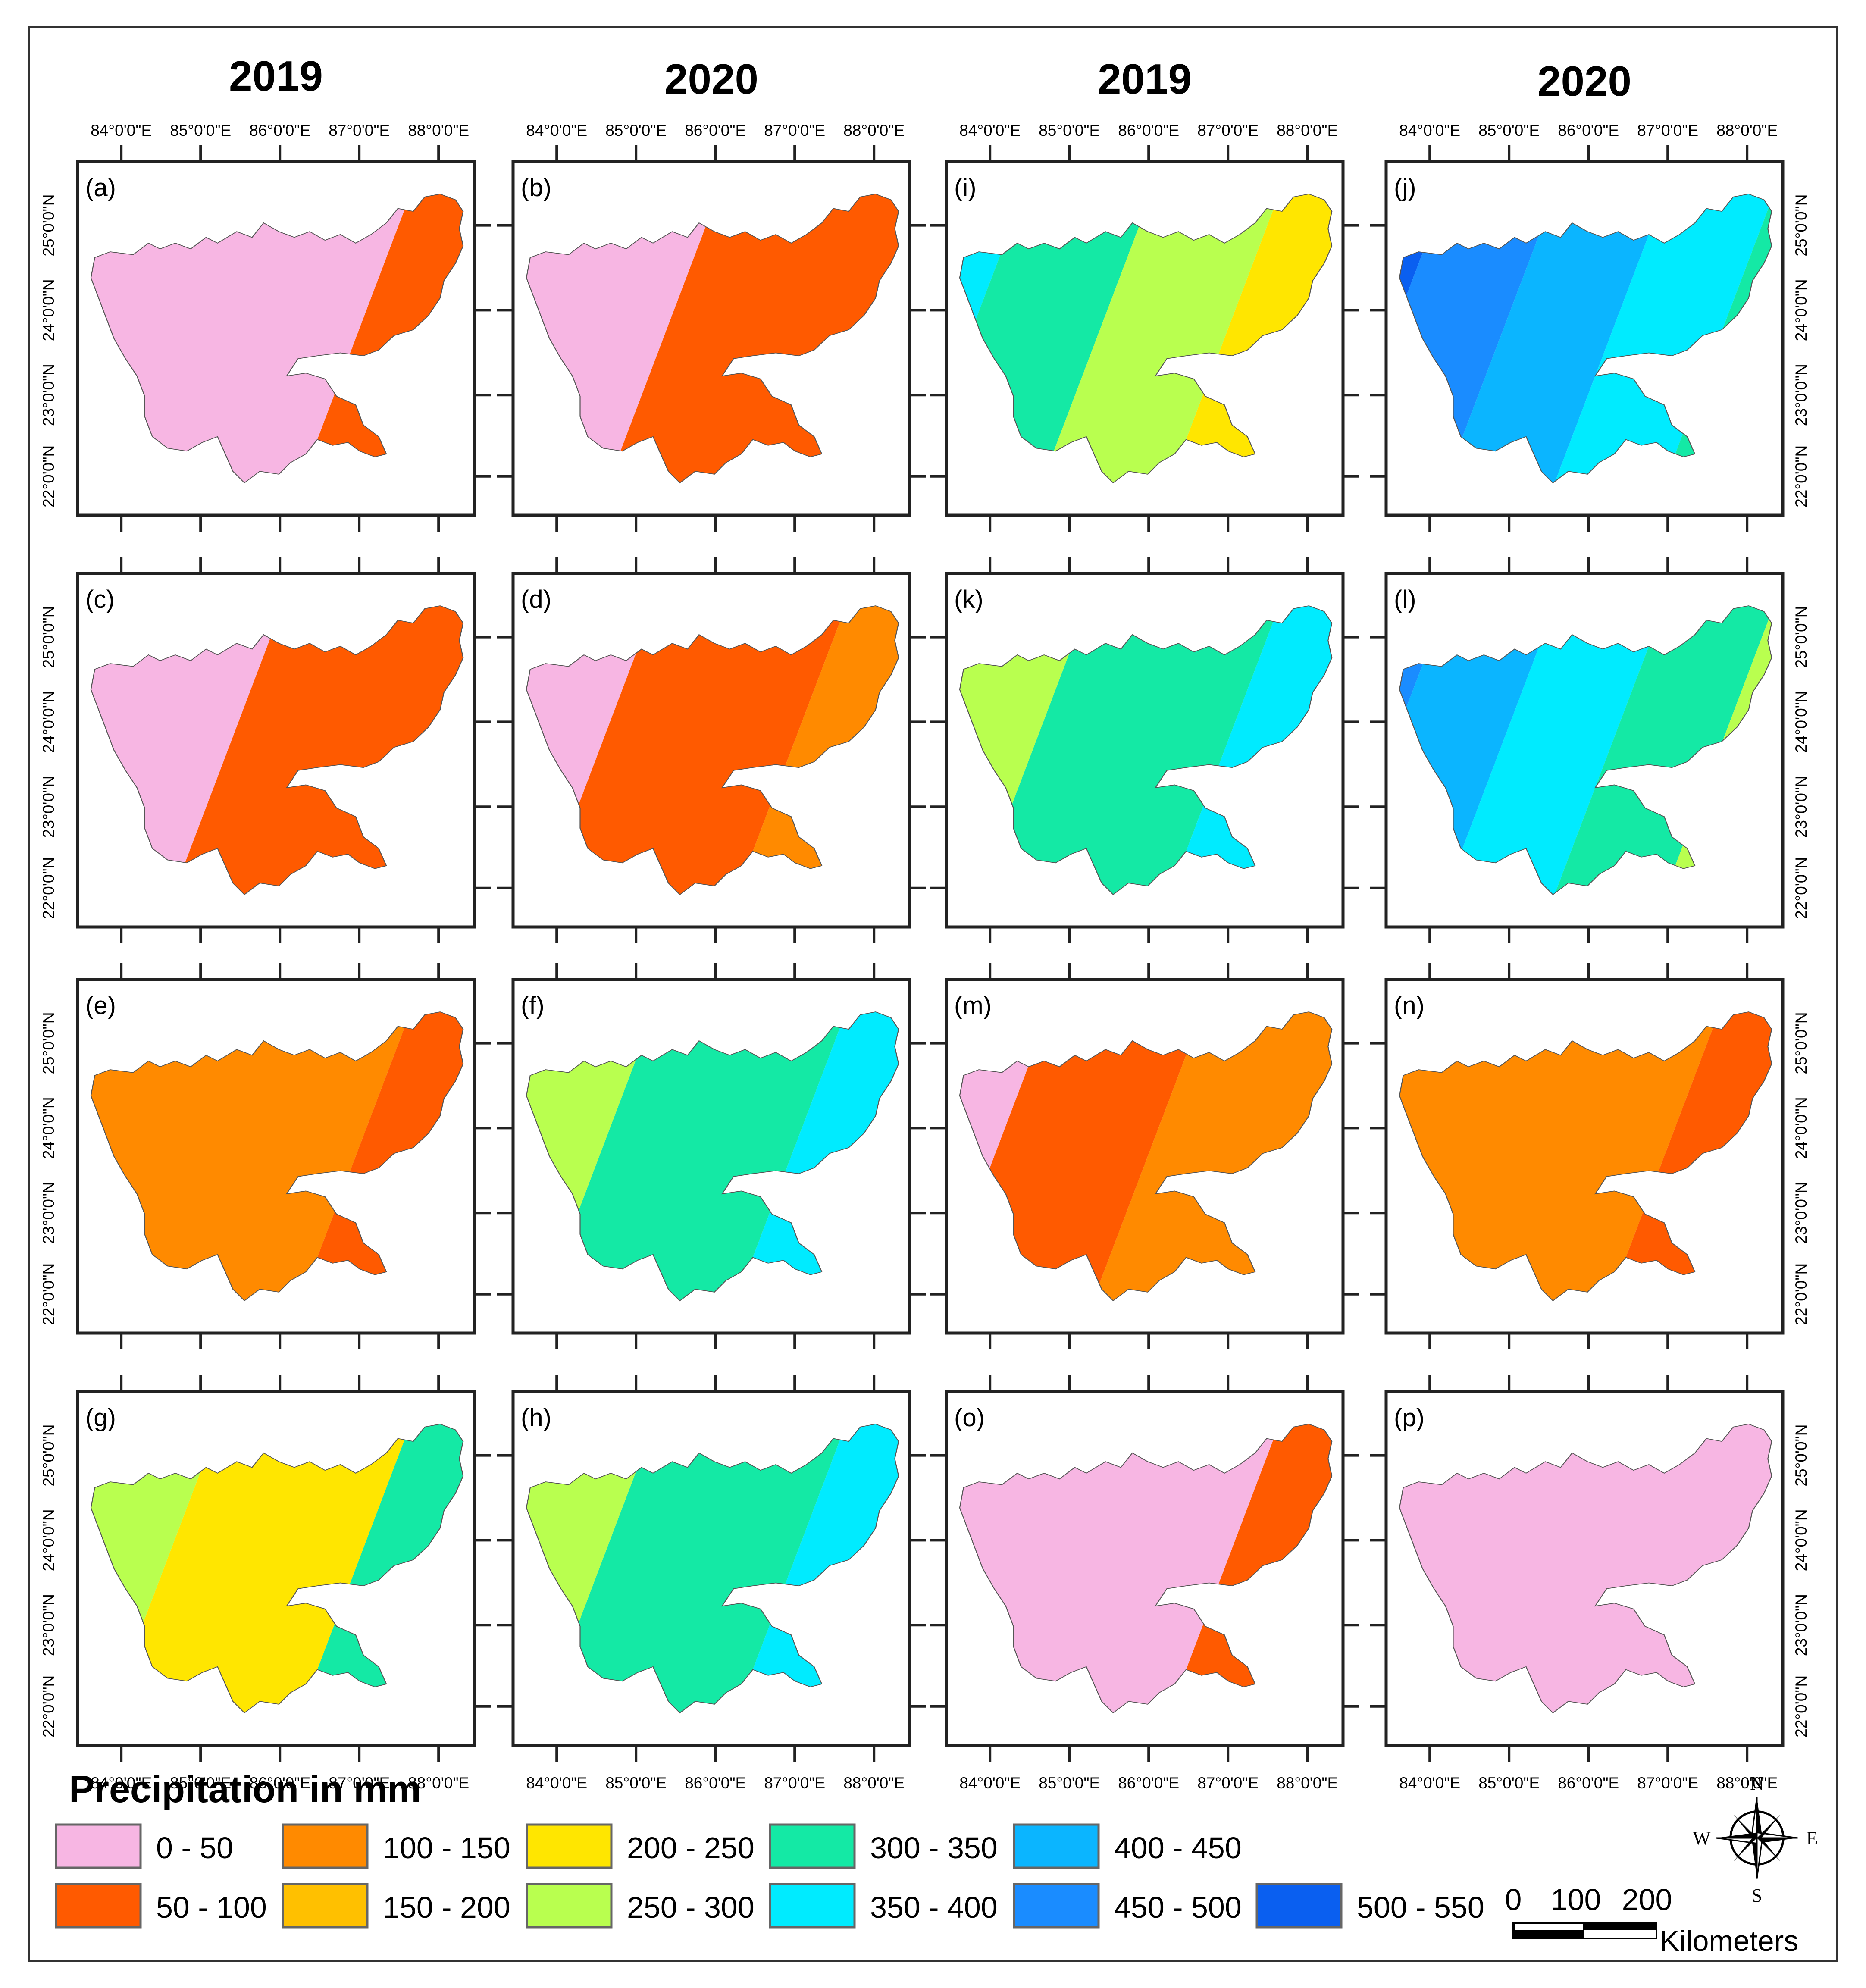  Describe the element at coordinates (1757, 1895) in the screenshot. I see `compass-s: S` at that location.